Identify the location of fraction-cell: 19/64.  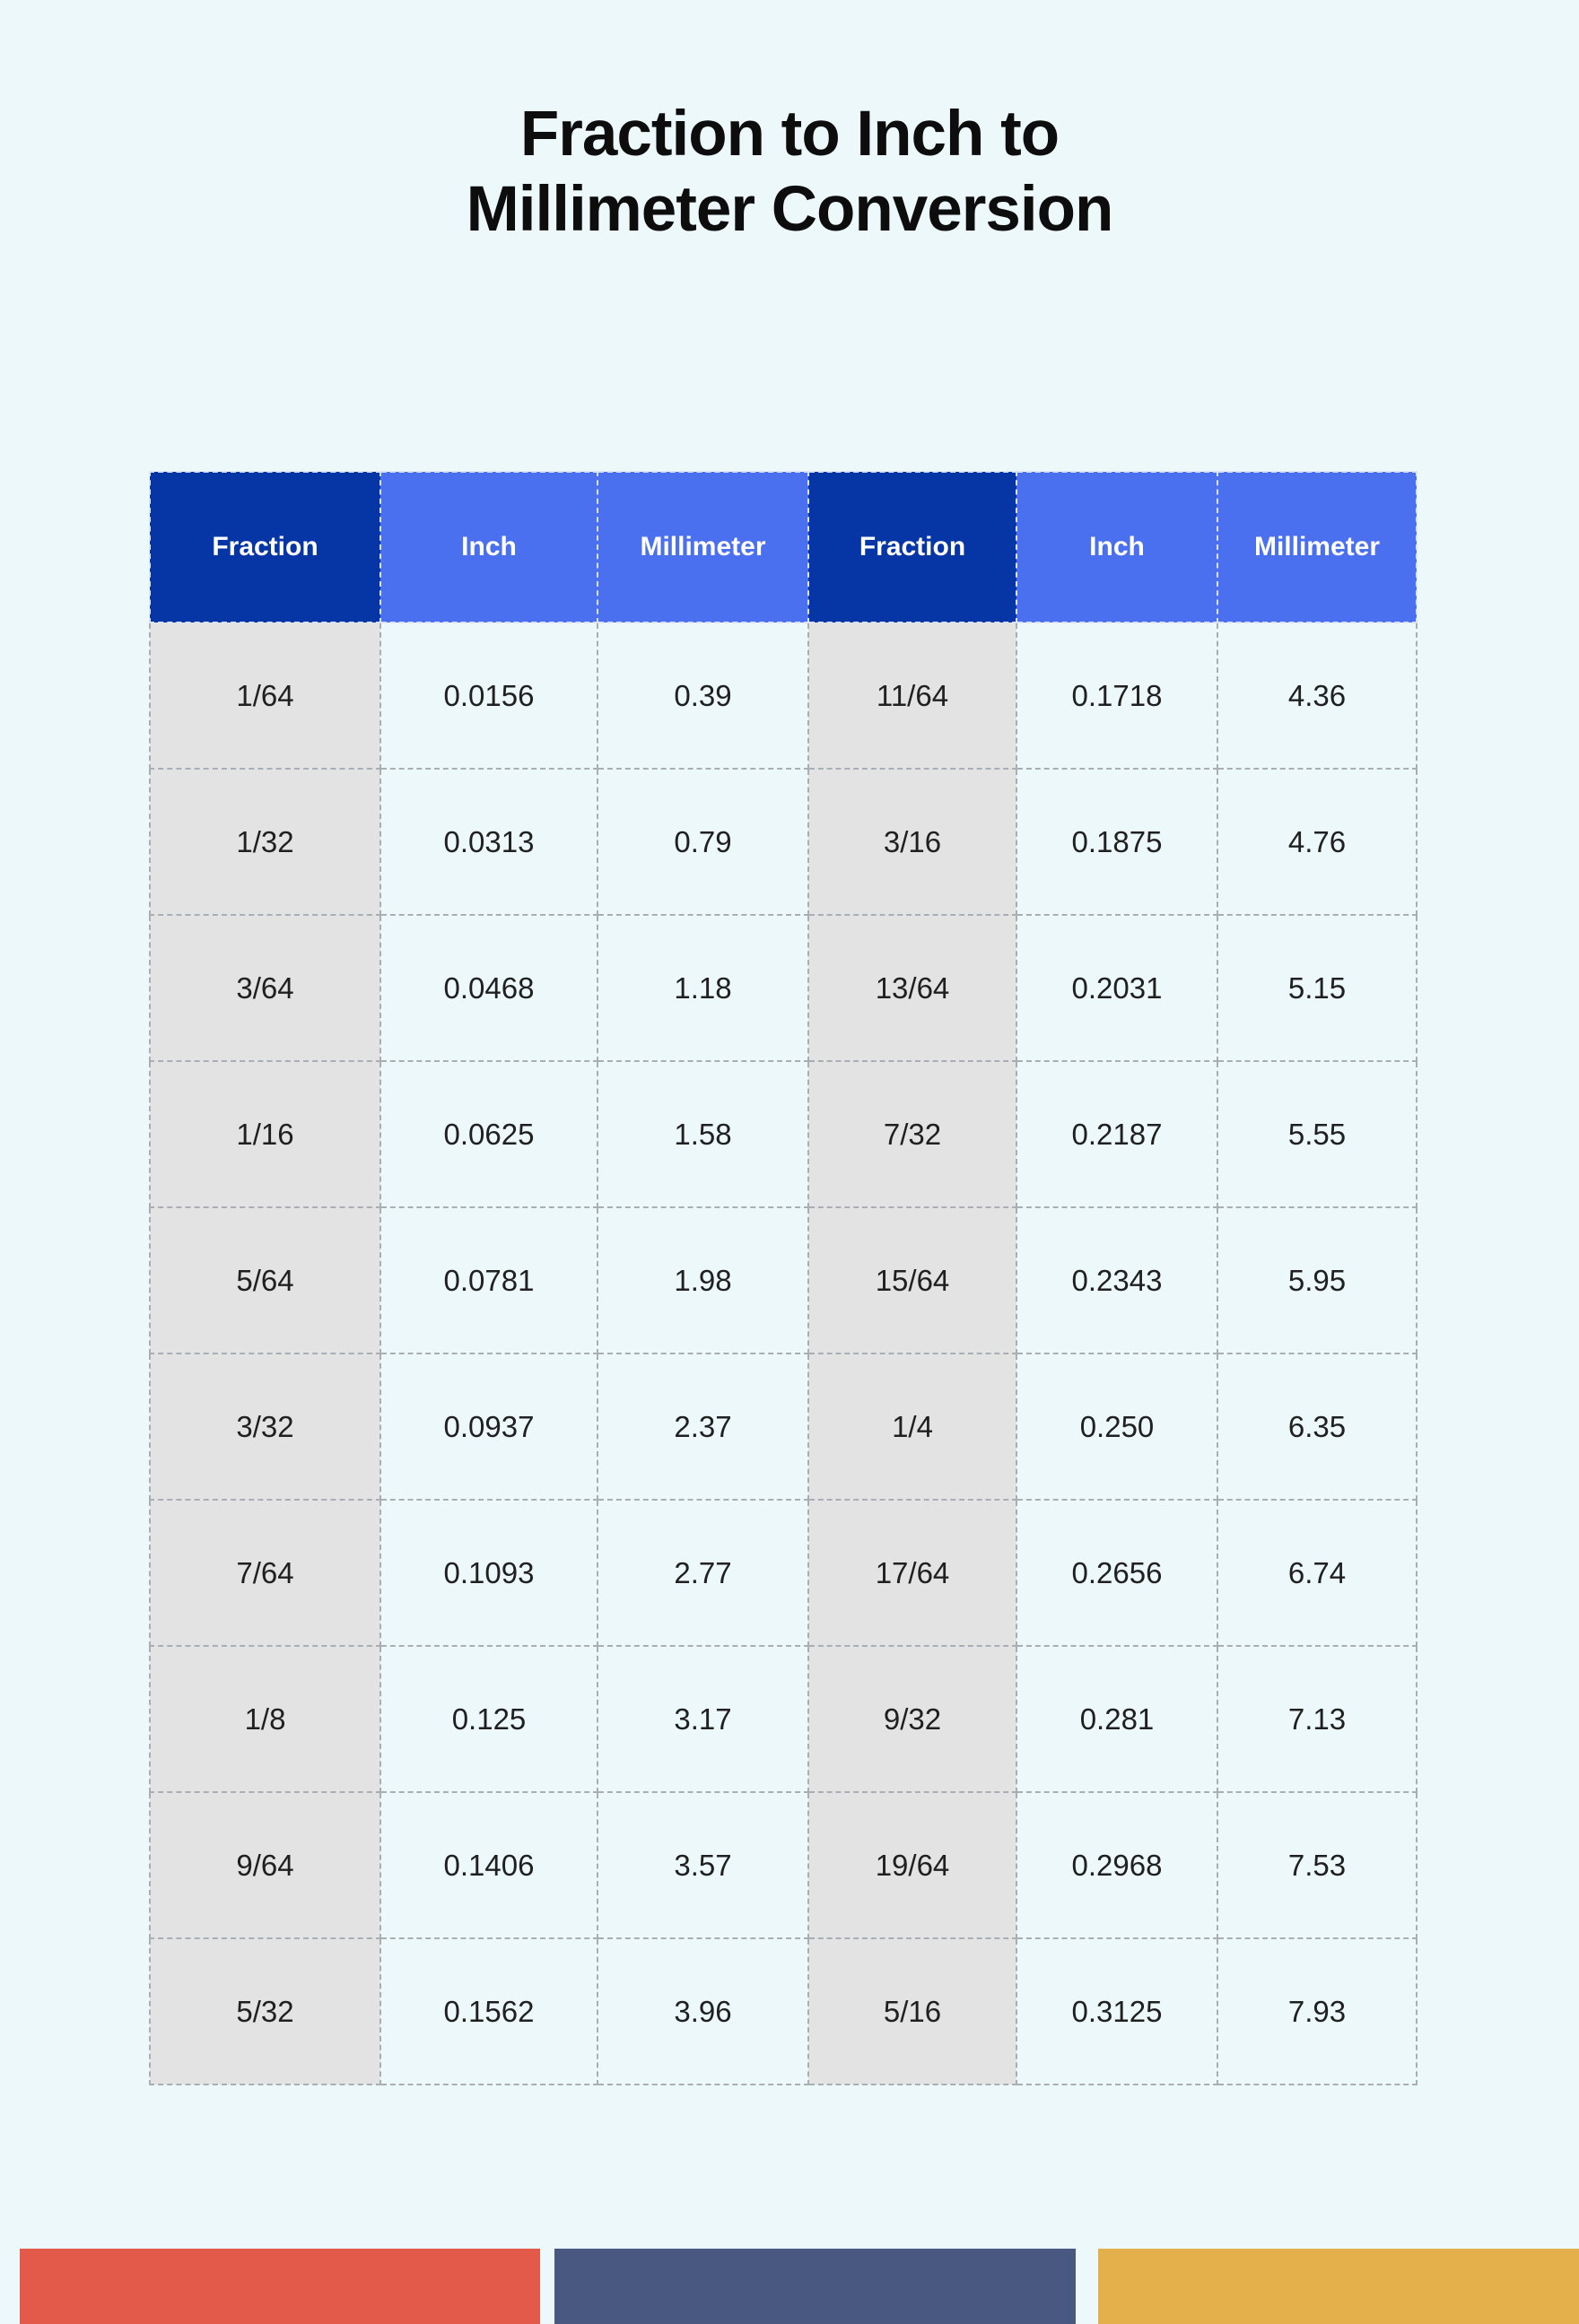
(912, 1865).